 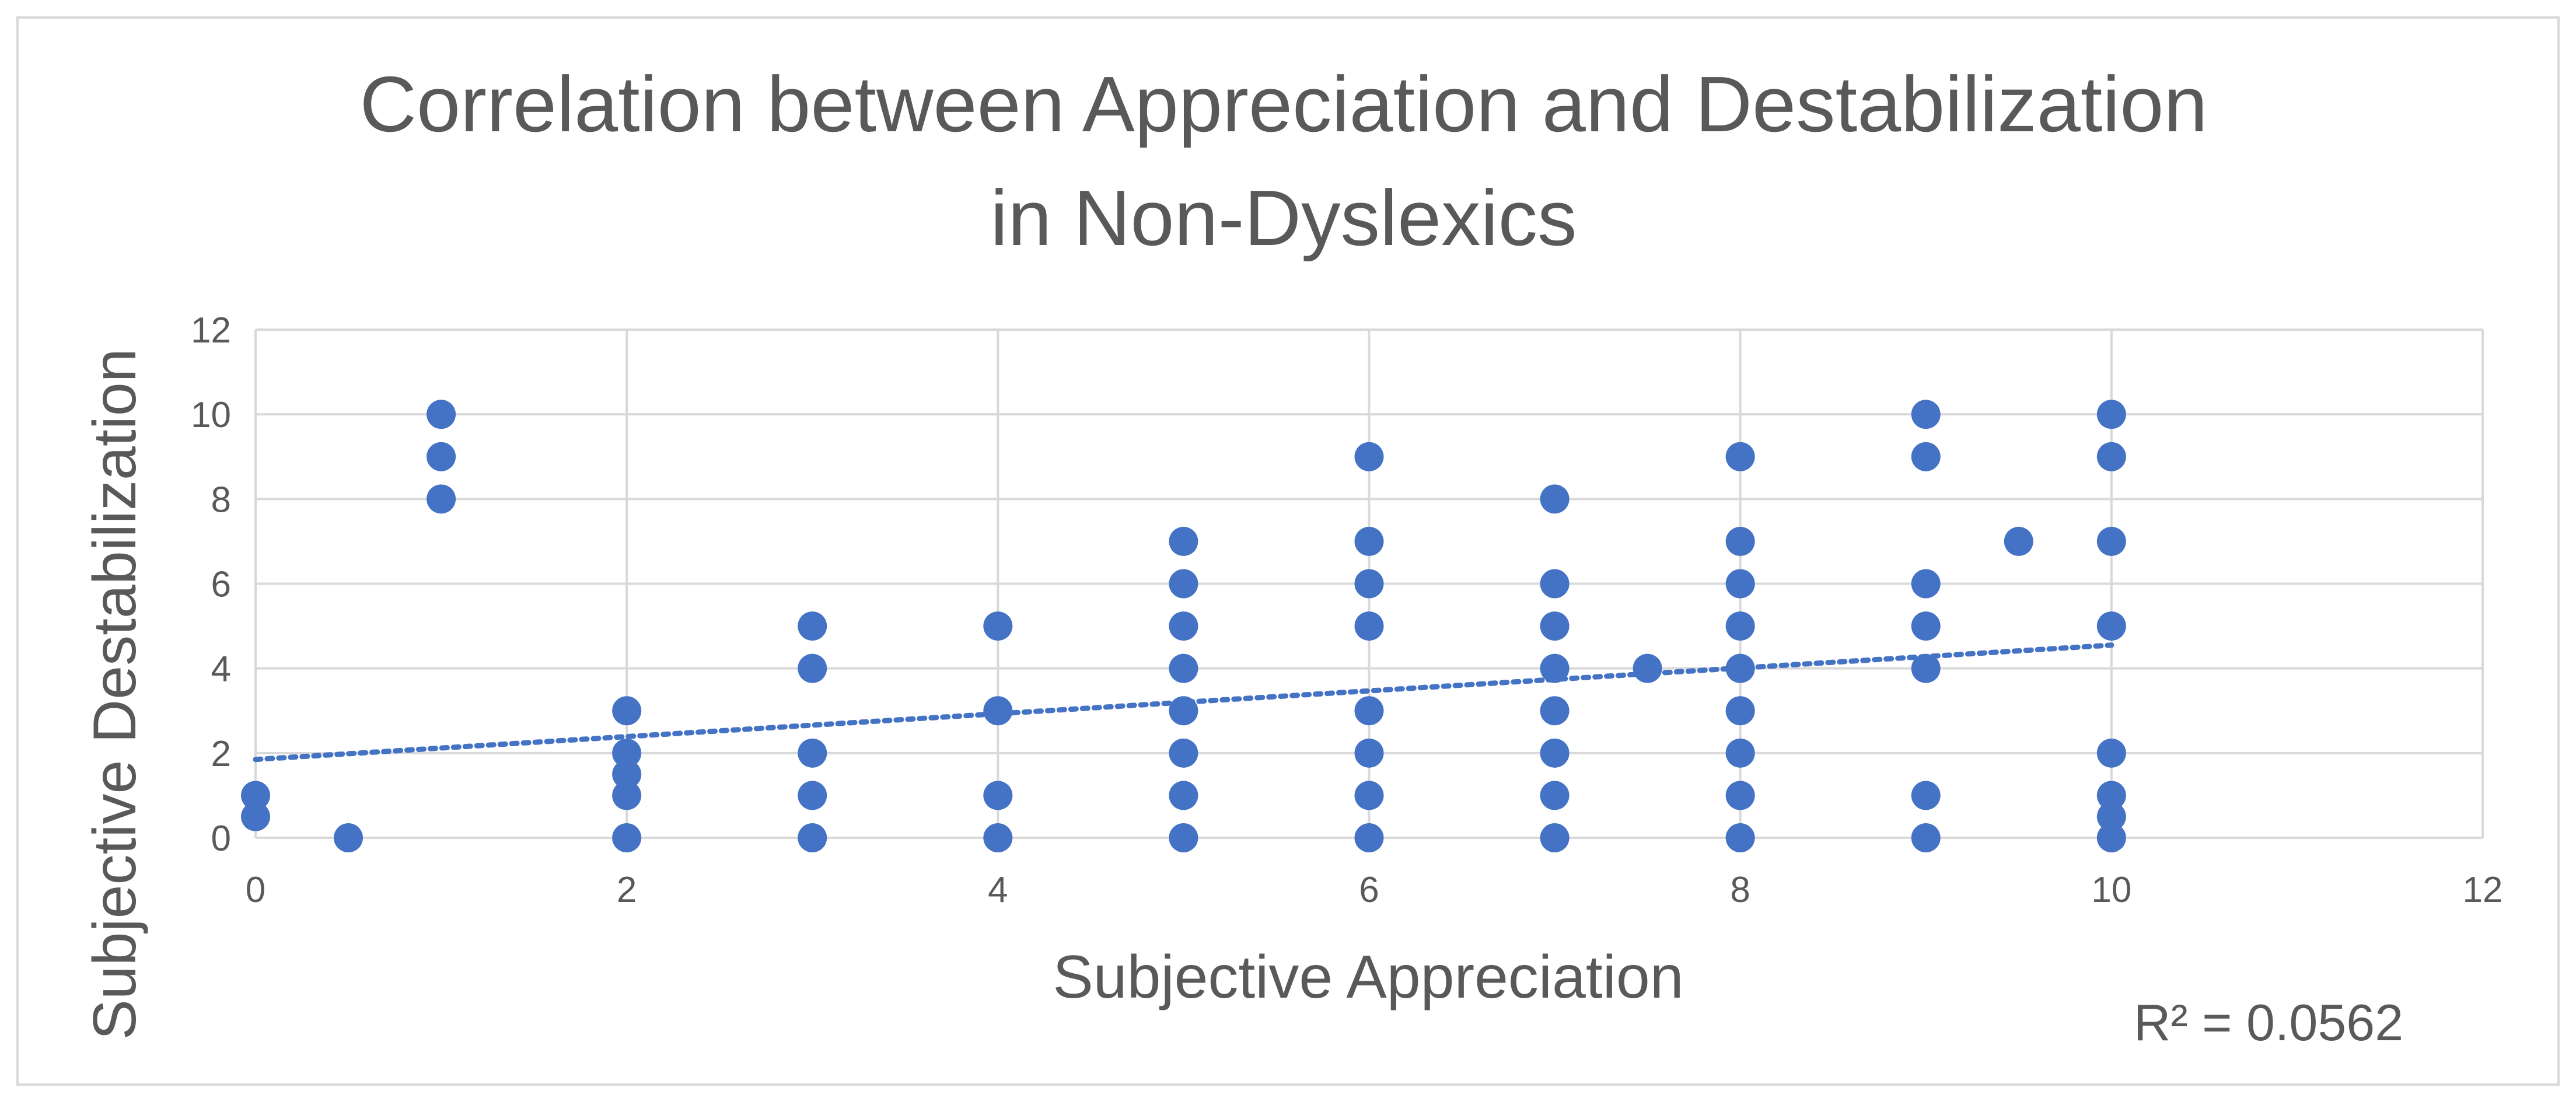 I want to click on x-tick-label: 2, so click(x=627, y=890).